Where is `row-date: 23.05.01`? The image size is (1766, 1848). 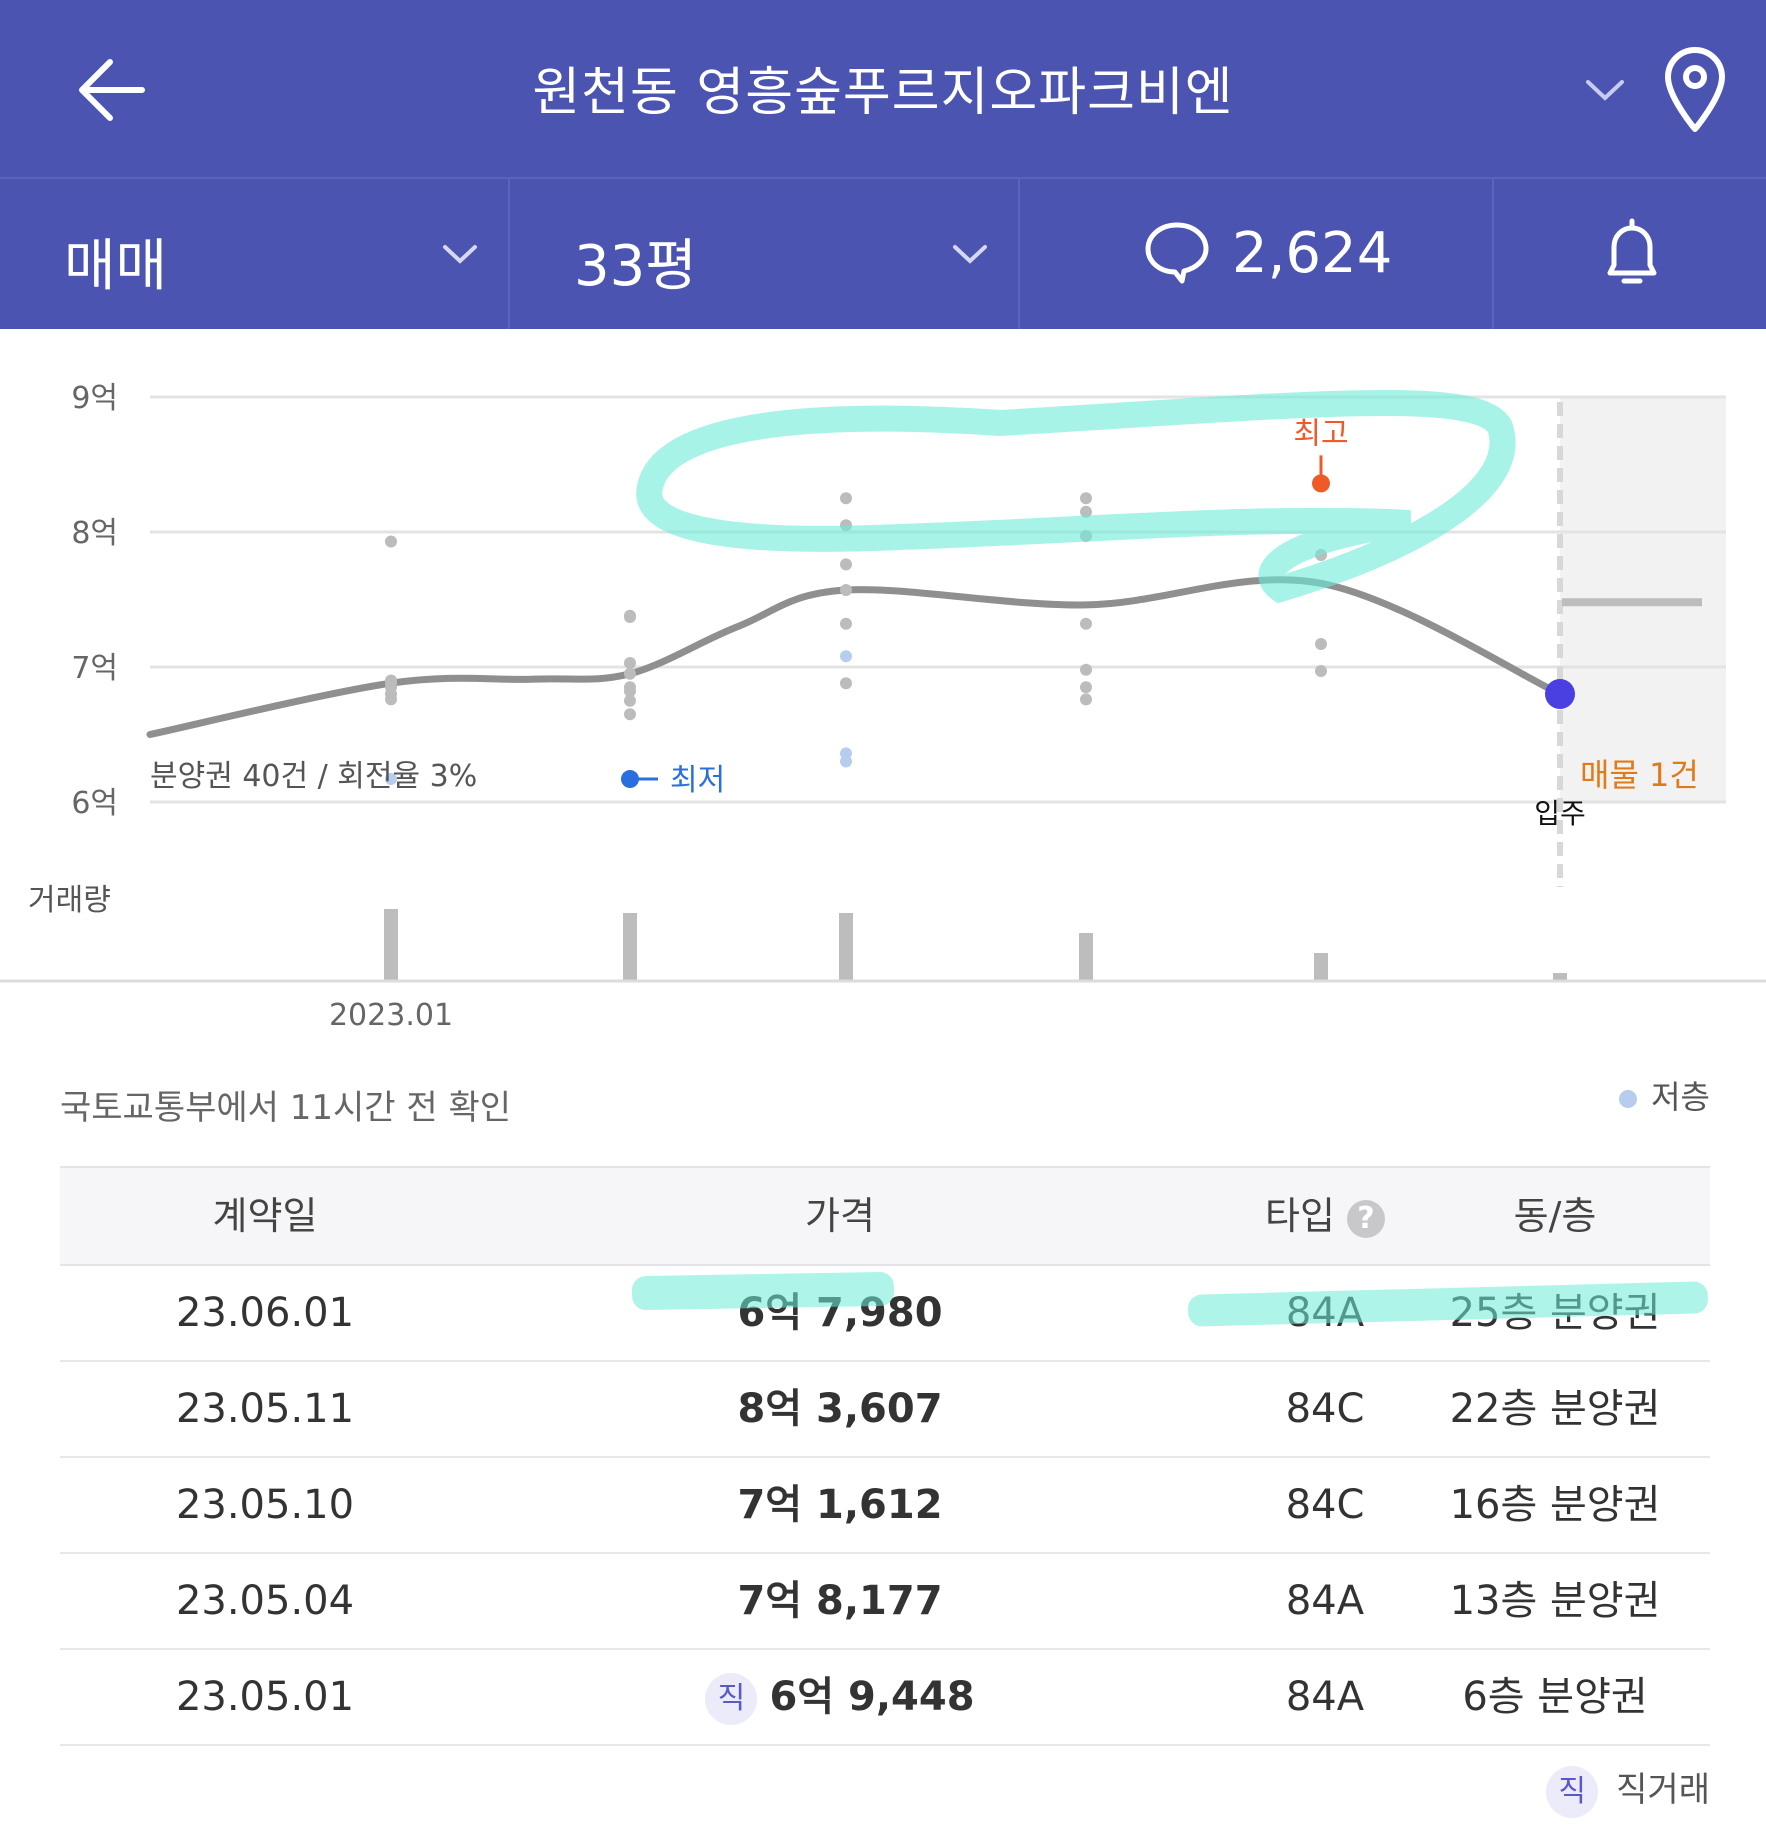 row-date: 23.05.01 is located at coordinates (265, 1697).